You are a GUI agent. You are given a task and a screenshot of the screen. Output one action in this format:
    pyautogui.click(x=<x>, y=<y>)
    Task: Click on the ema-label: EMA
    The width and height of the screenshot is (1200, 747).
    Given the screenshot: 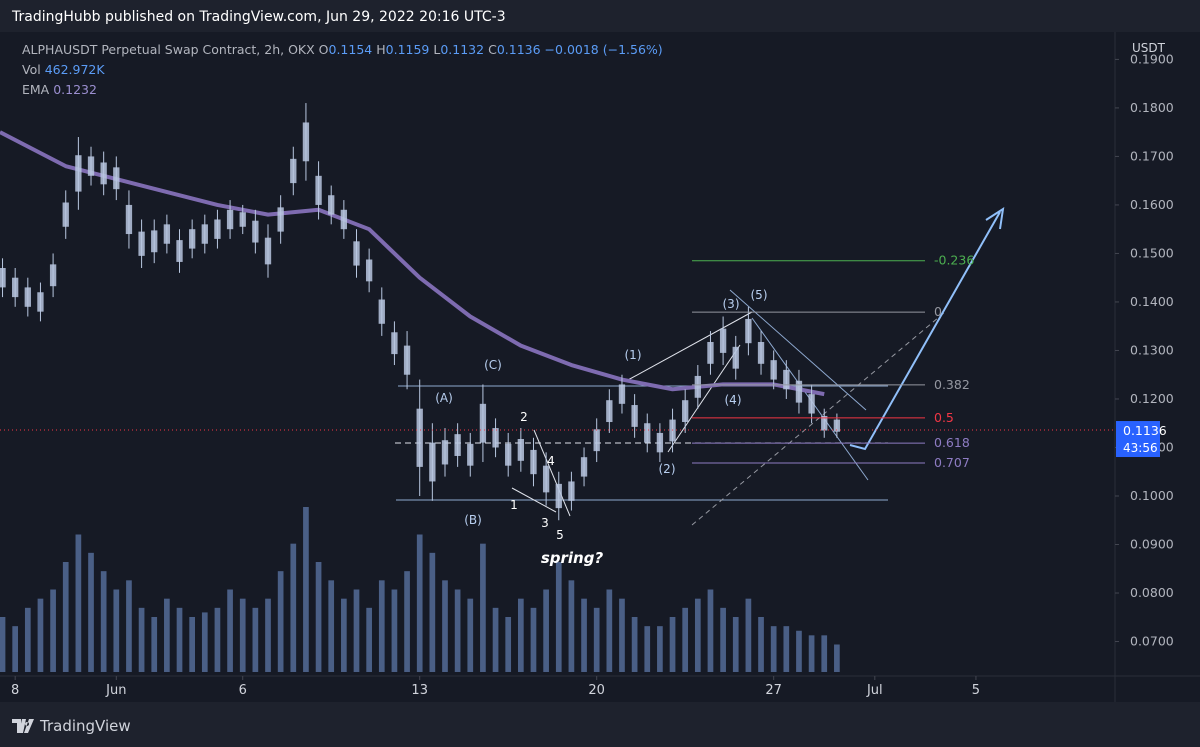 What is the action you would take?
    pyautogui.click(x=36, y=89)
    